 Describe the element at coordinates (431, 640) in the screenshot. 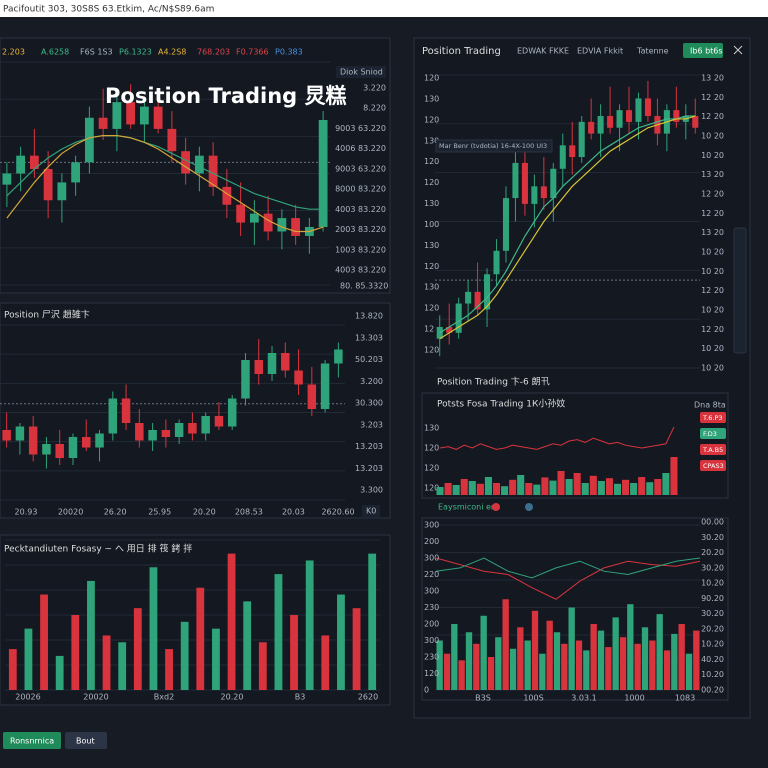

I see `axis-label: 300` at that location.